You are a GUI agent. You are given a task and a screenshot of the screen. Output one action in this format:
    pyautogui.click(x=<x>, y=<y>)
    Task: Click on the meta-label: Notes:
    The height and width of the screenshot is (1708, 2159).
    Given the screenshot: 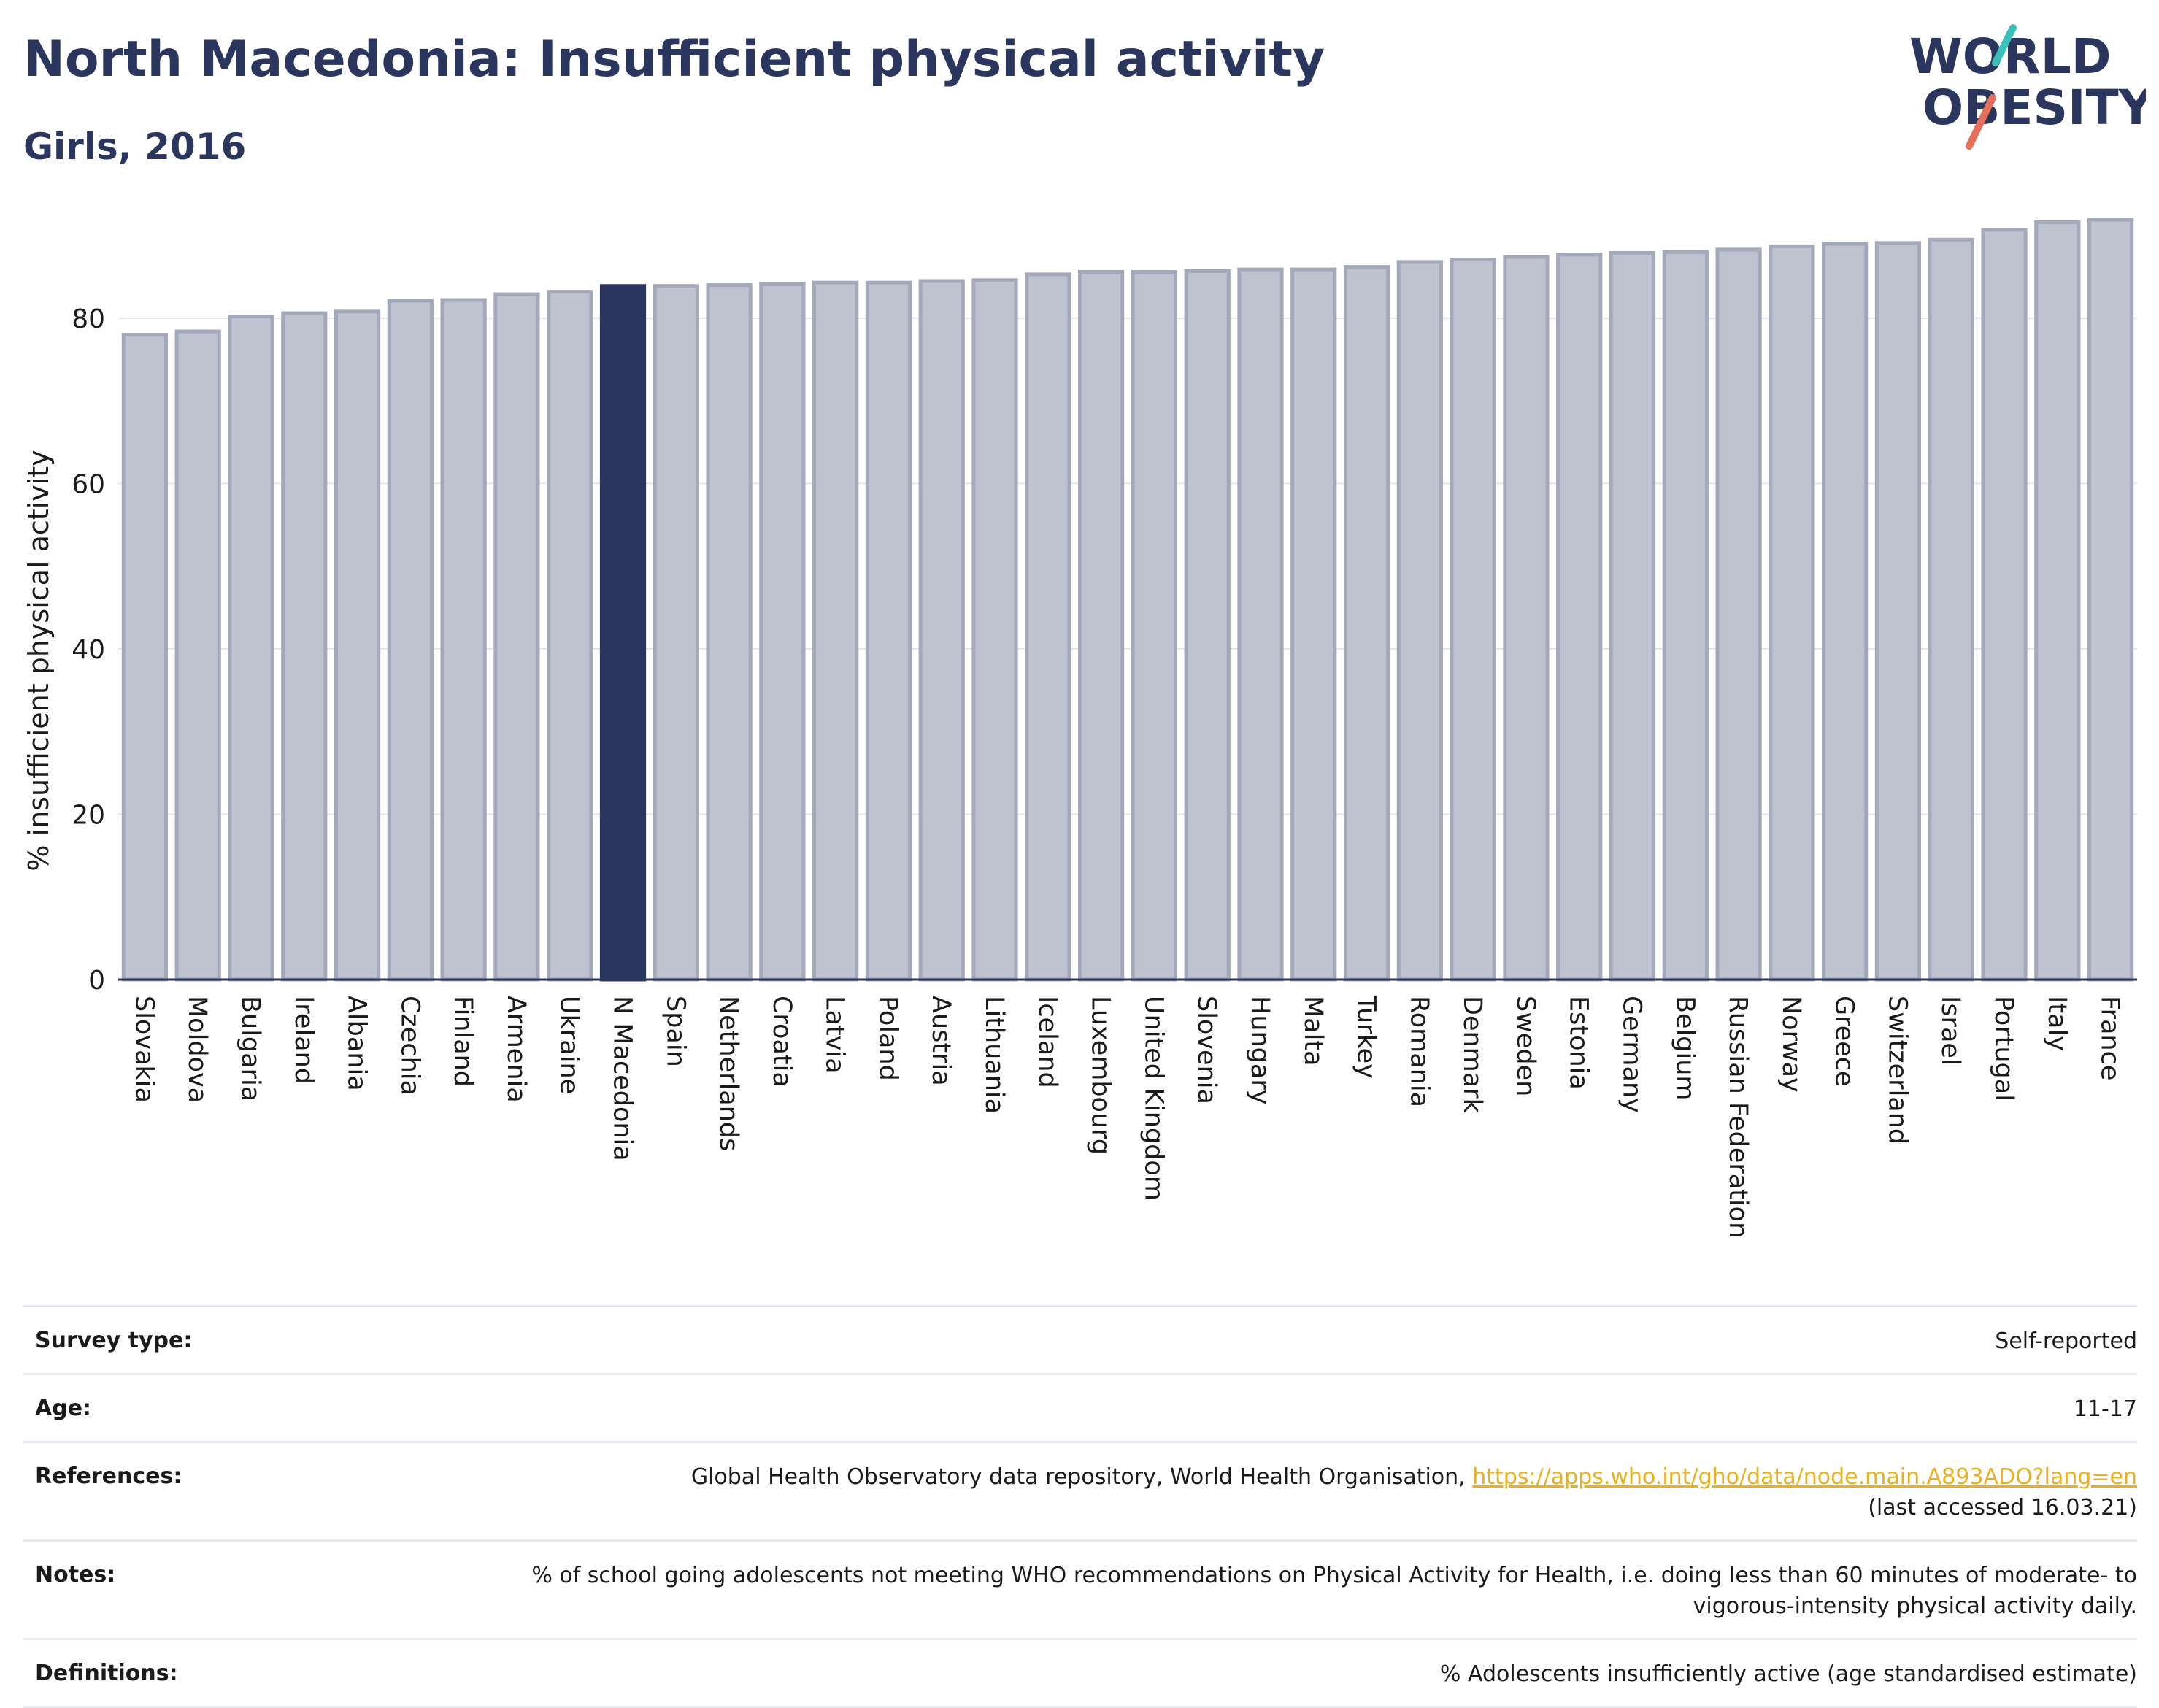 What is the action you would take?
    pyautogui.click(x=75, y=1575)
    